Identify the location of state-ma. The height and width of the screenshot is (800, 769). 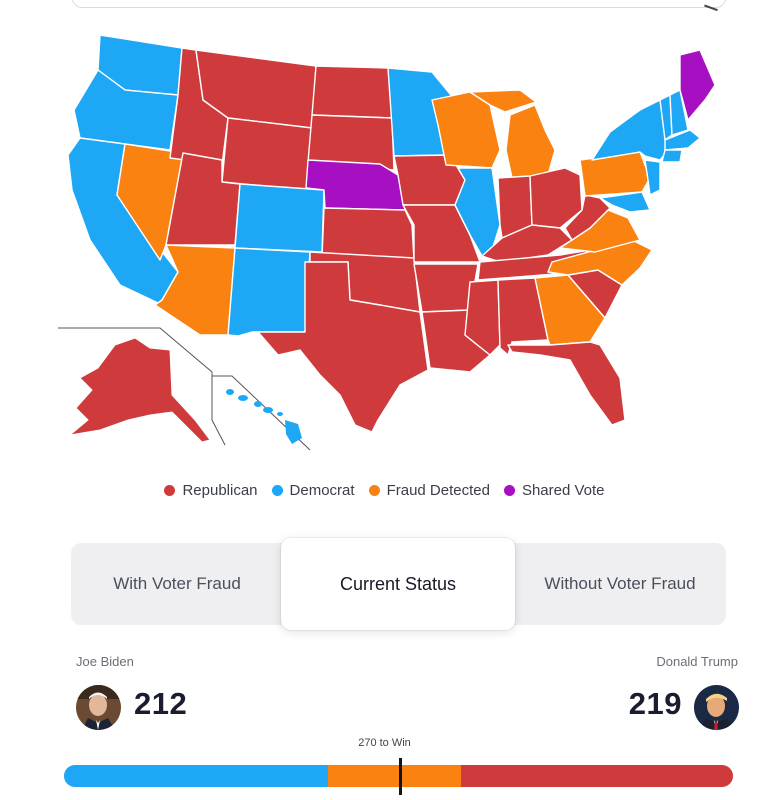
(682, 140).